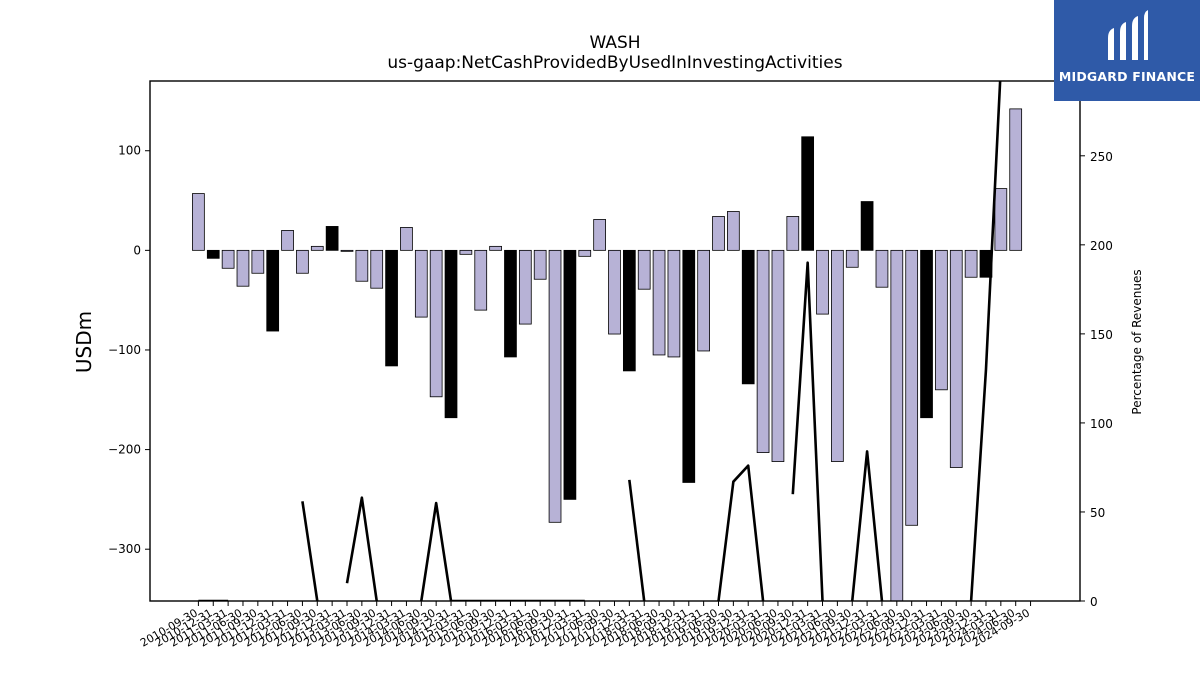  What do you see at coordinates (84, 342) in the screenshot?
I see `y-axis-label: USDm` at bounding box center [84, 342].